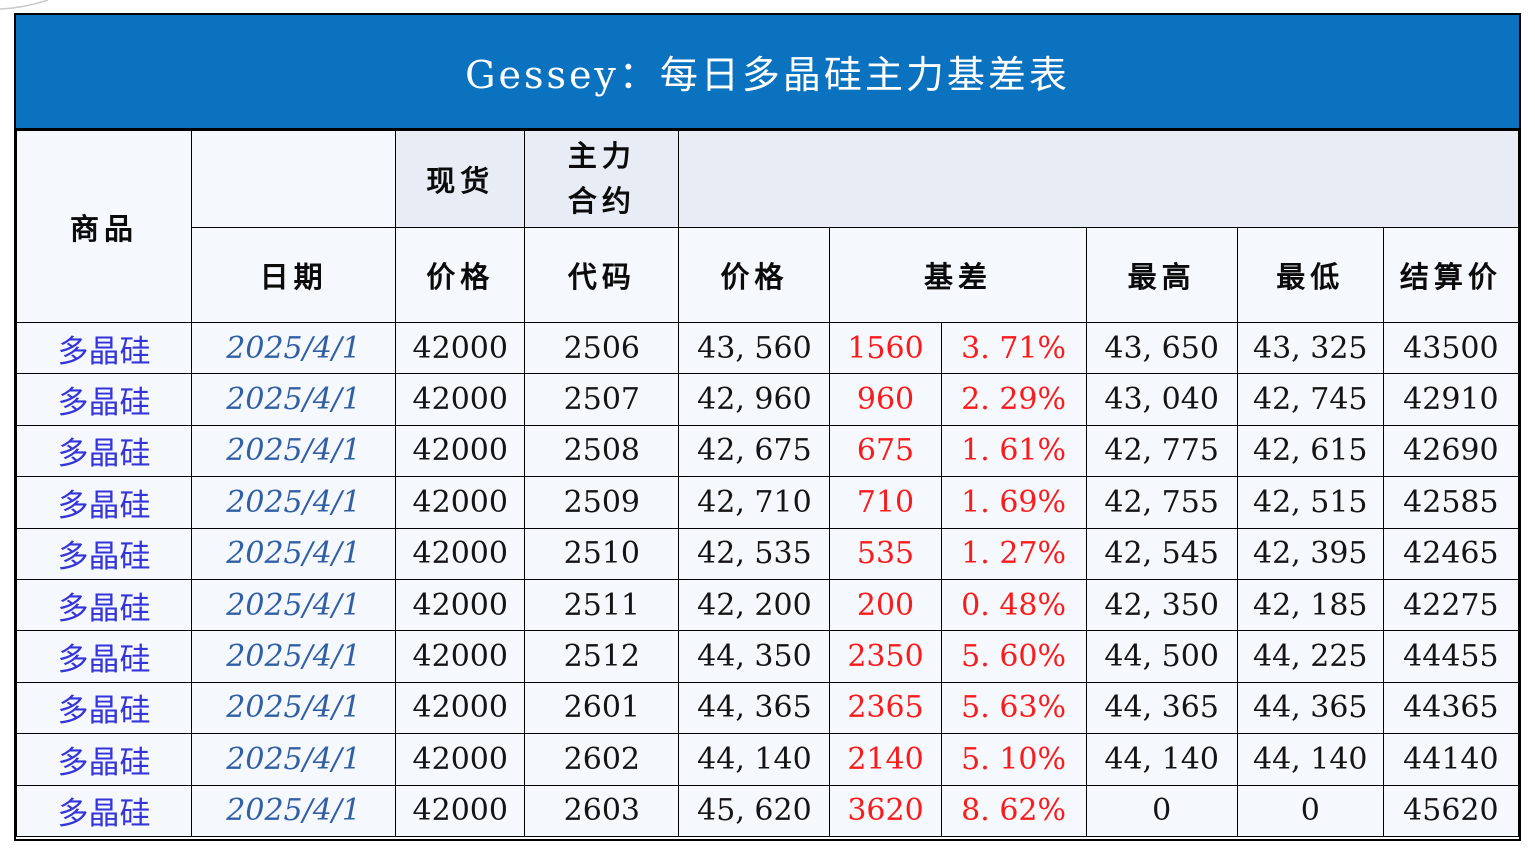 The width and height of the screenshot is (1535, 855). What do you see at coordinates (460, 179) in the screenshot?
I see `header-spot: 现货` at bounding box center [460, 179].